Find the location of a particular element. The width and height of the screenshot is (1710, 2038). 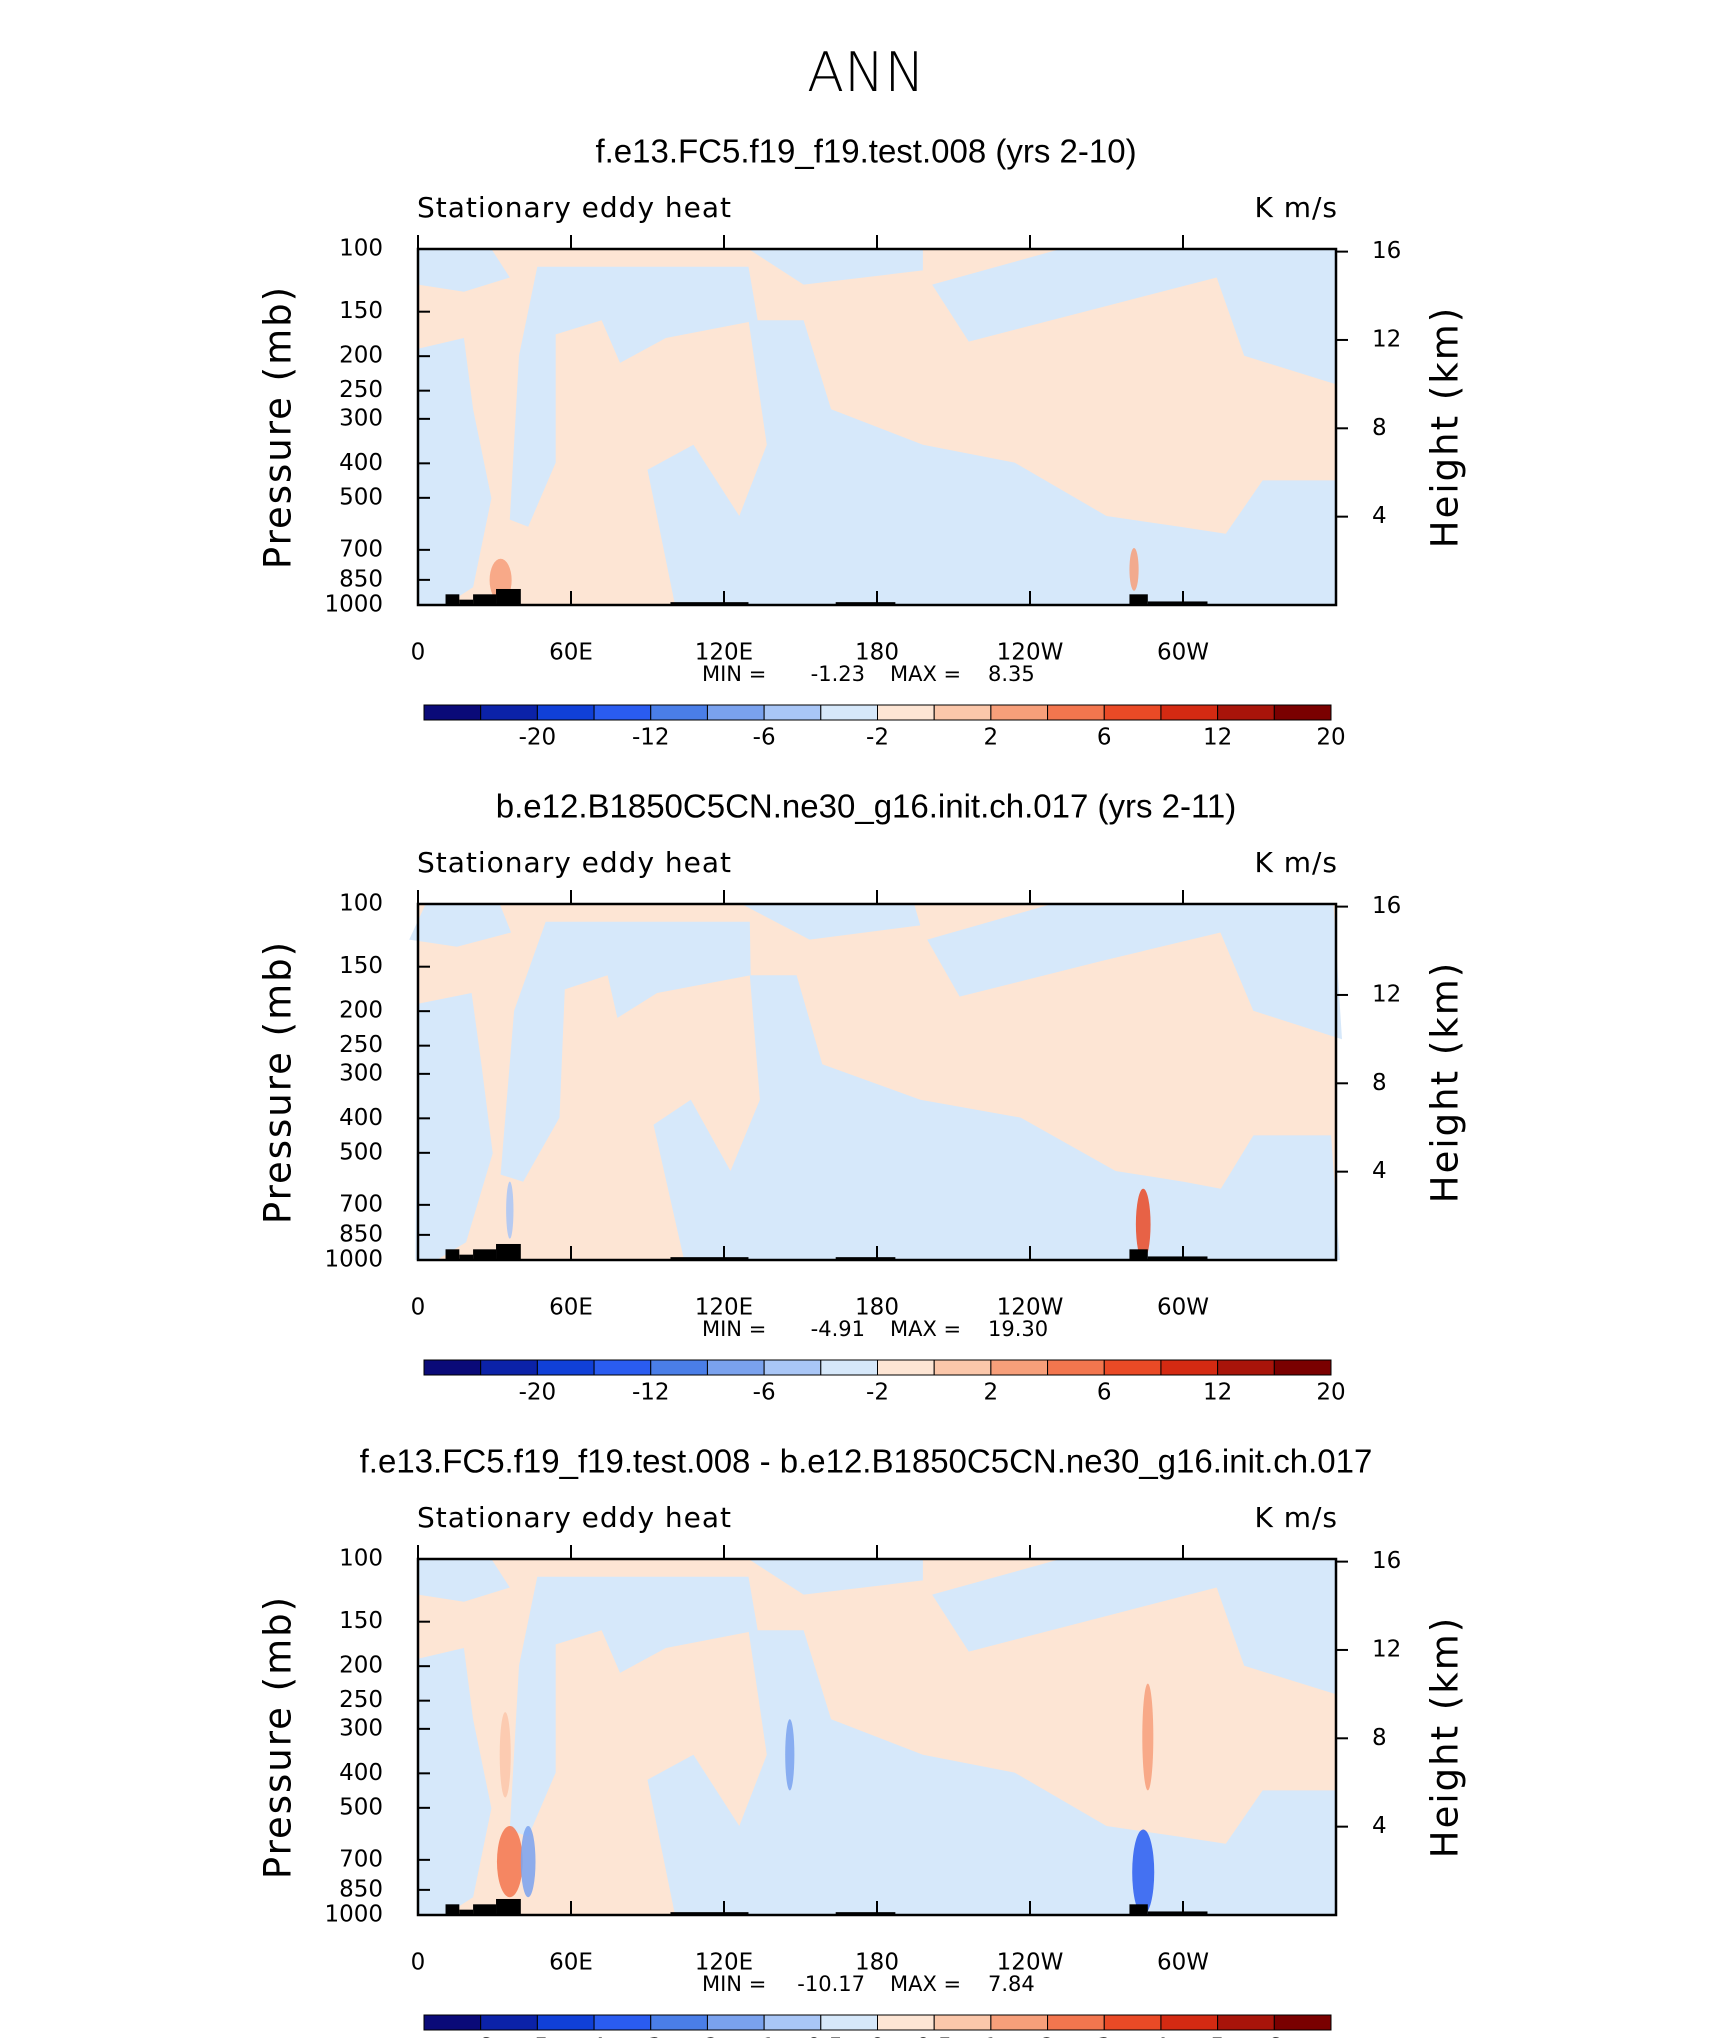

x-tick-label: 180 is located at coordinates (877, 1308).